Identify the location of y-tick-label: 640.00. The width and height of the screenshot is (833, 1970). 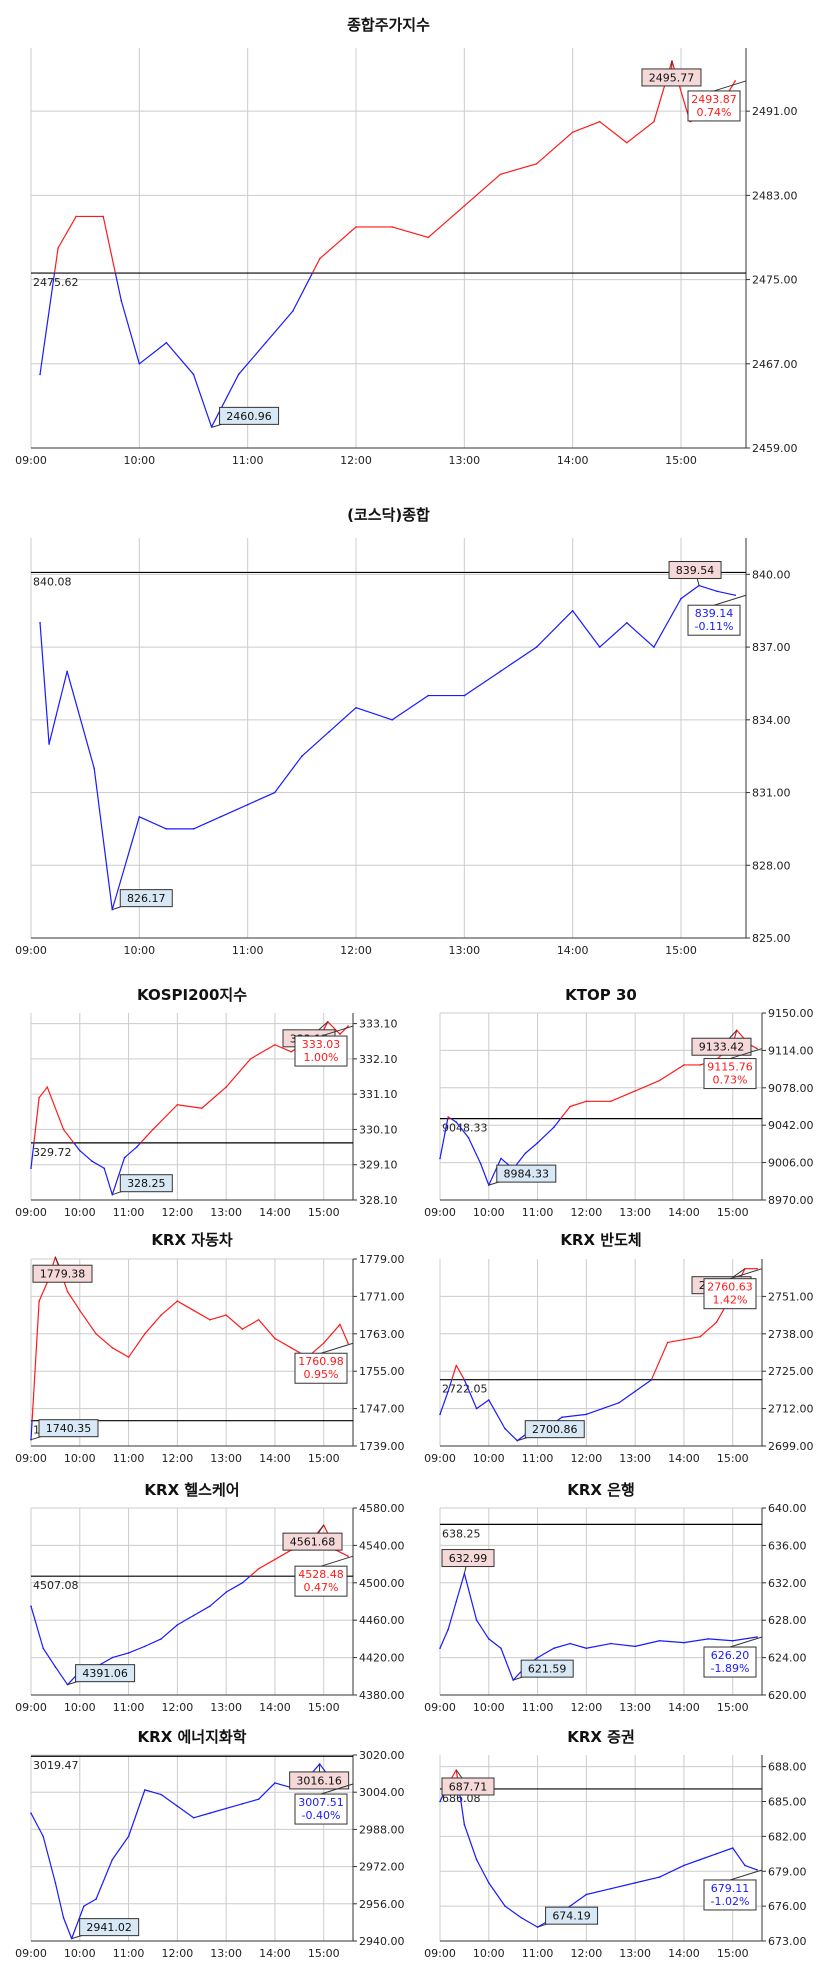
(787, 1508).